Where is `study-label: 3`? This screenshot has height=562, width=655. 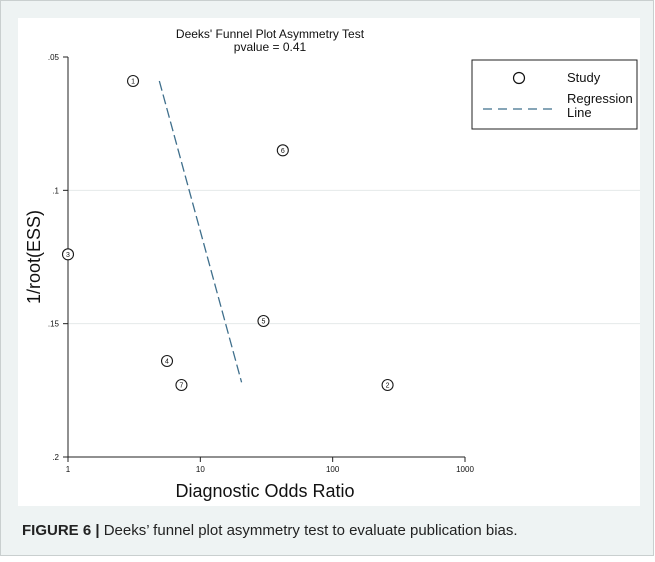 study-label: 3 is located at coordinates (68, 255).